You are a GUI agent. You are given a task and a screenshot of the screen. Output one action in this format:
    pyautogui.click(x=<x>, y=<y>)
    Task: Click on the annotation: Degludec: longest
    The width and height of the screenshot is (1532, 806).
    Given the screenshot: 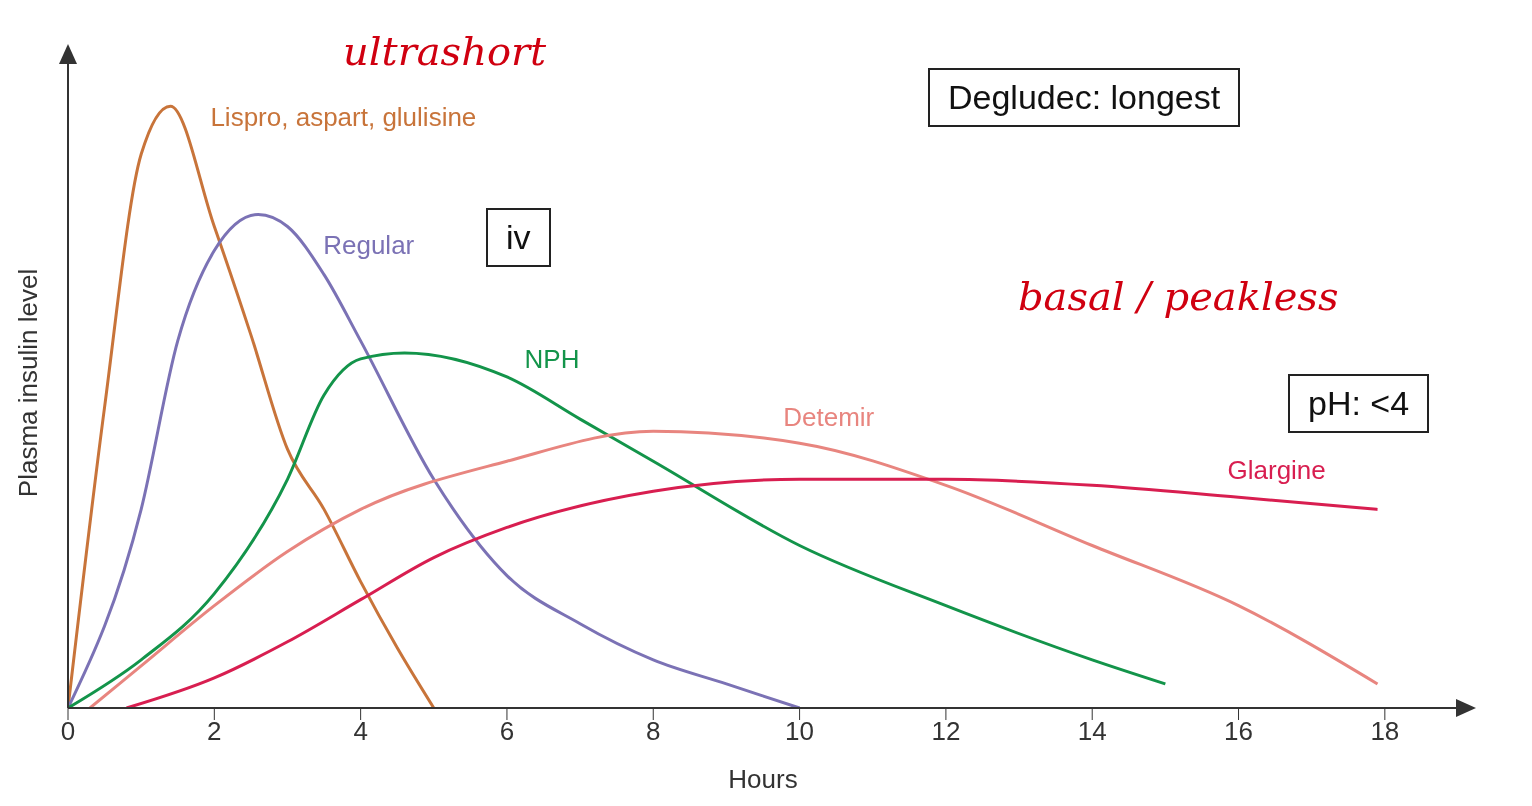 What is the action you would take?
    pyautogui.click(x=1084, y=97)
    